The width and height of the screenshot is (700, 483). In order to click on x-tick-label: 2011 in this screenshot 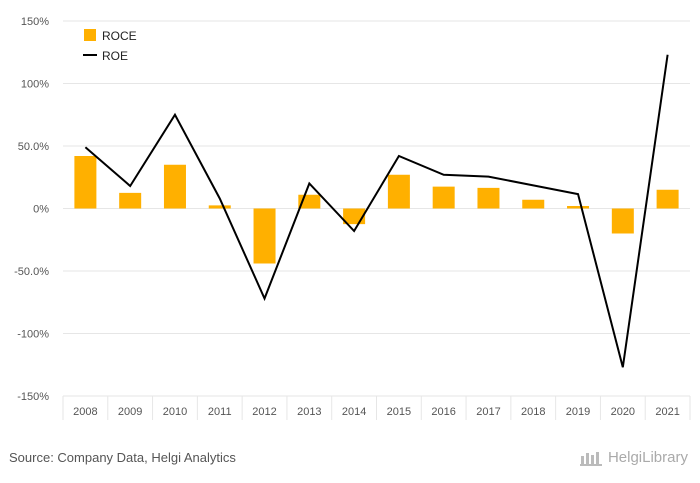, I will do `click(220, 412)`.